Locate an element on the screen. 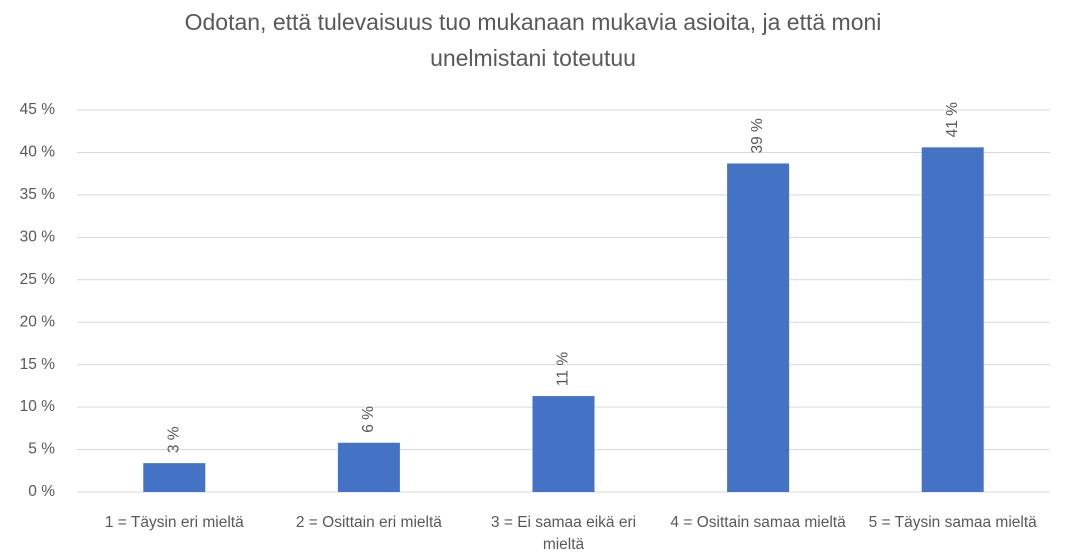 The height and width of the screenshot is (559, 1066). y-tick-label: 10 % is located at coordinates (38, 406).